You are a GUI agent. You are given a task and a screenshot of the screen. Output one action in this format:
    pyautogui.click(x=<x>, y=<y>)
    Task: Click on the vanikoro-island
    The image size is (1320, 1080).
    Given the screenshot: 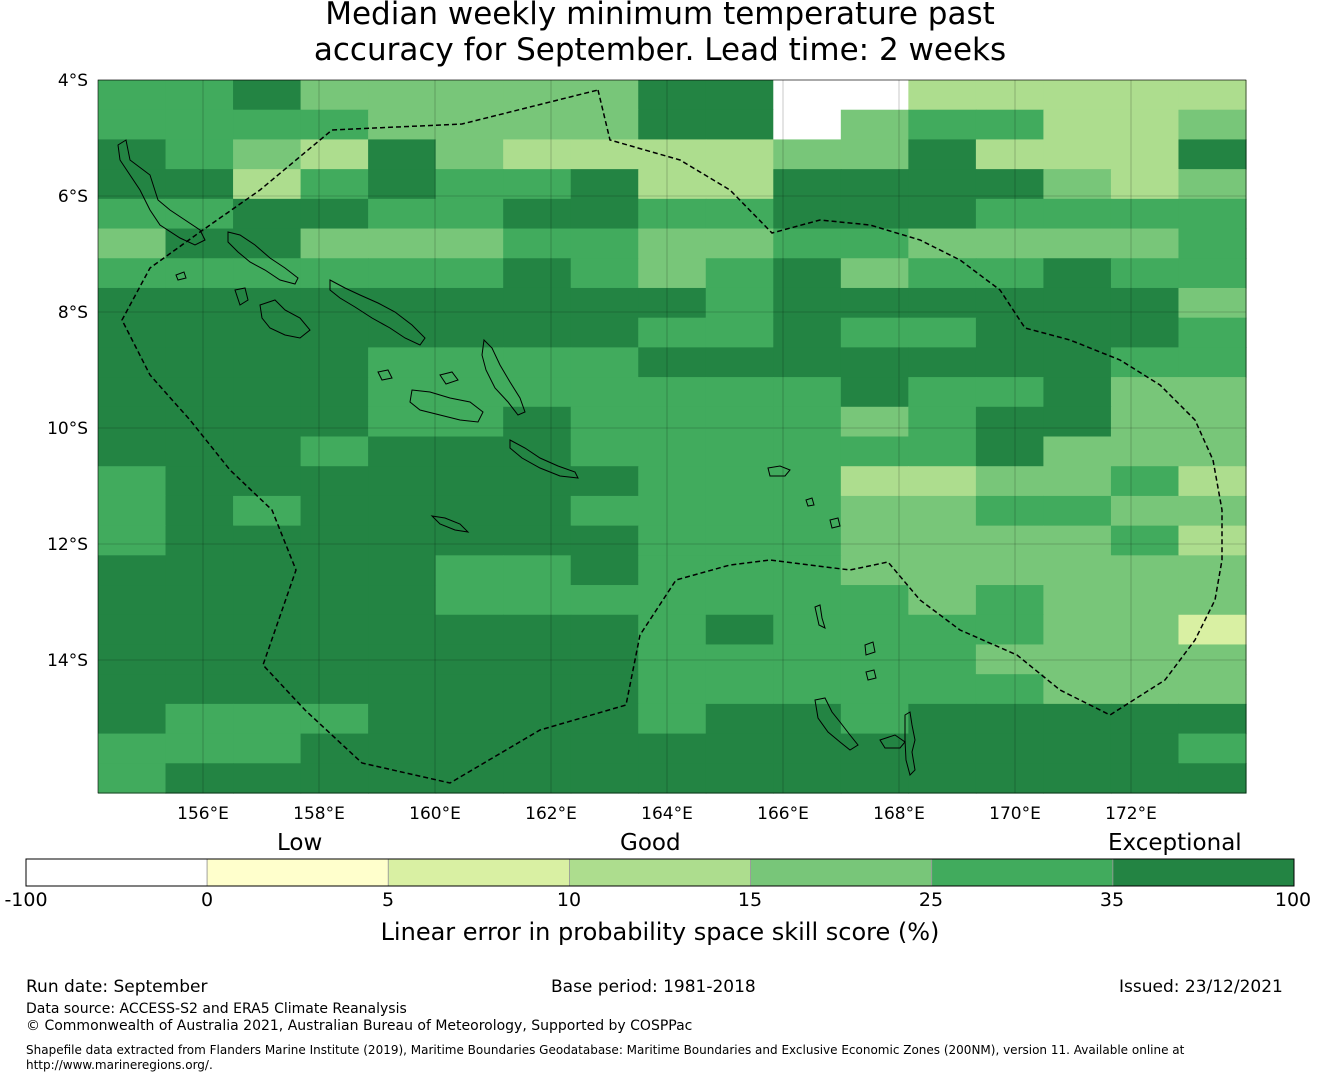 What is the action you would take?
    pyautogui.click(x=835, y=523)
    